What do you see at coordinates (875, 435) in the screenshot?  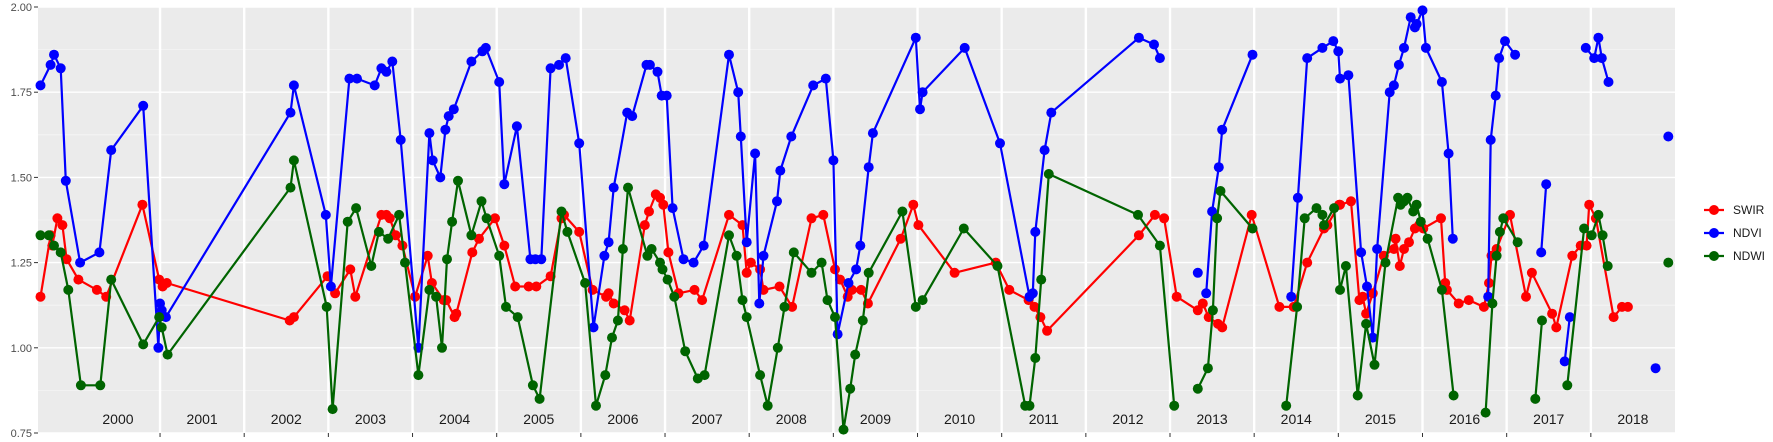 I see `x-axis-ticks` at bounding box center [875, 435].